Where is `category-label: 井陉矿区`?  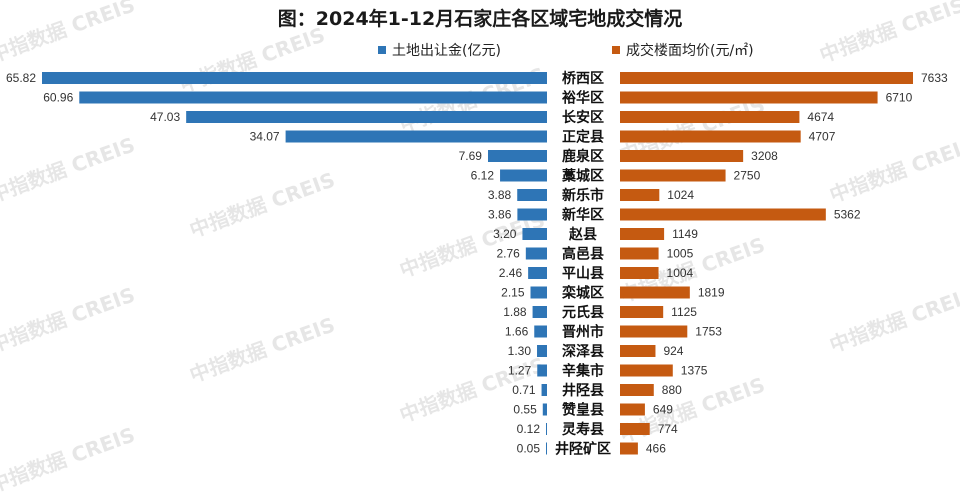 category-label: 井陉矿区 is located at coordinates (583, 449).